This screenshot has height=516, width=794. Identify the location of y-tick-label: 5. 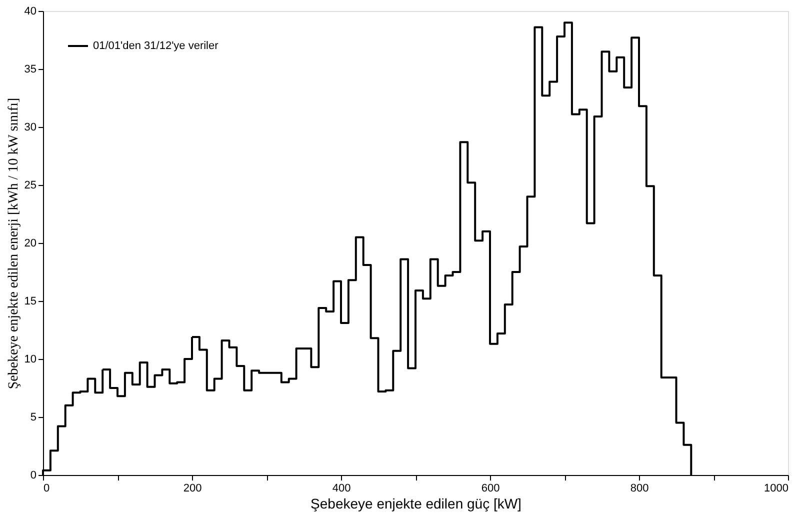
(33, 418).